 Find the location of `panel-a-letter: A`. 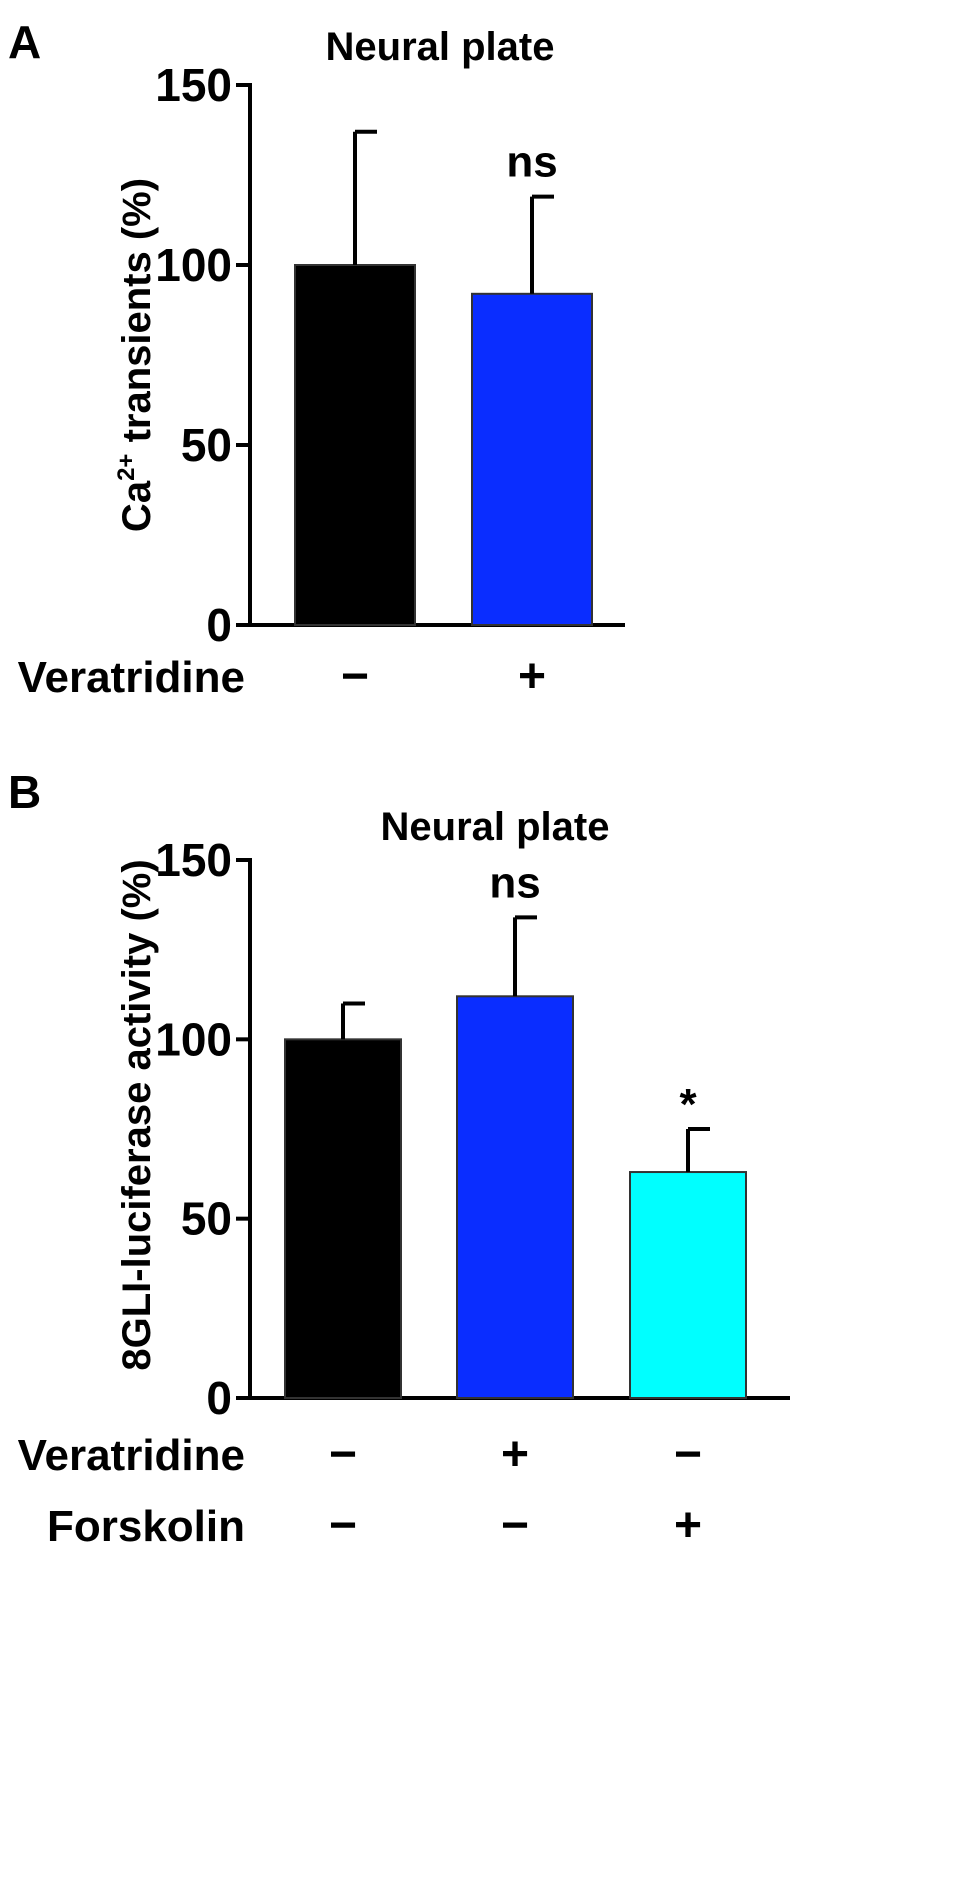

panel-a-letter: A is located at coordinates (24, 42).